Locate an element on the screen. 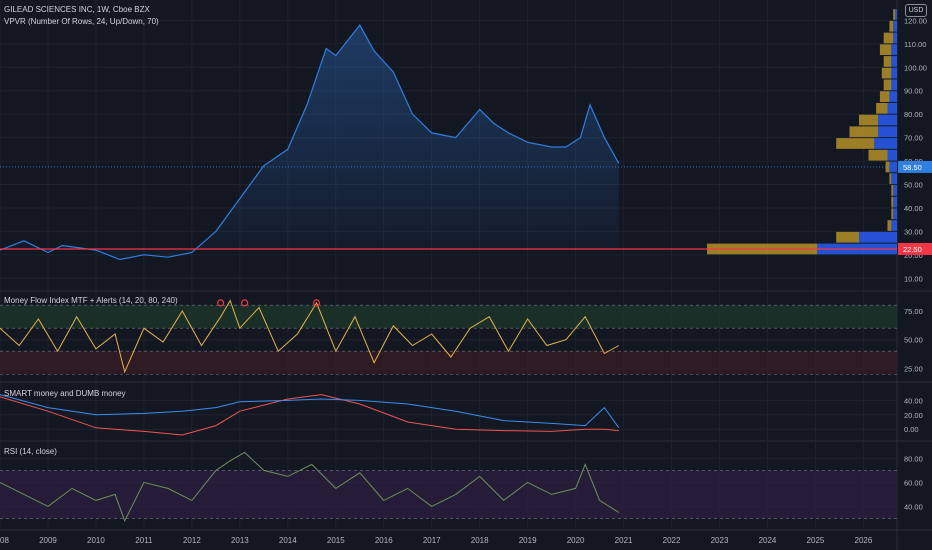  last-price-label: 58.50 is located at coordinates (912, 167).